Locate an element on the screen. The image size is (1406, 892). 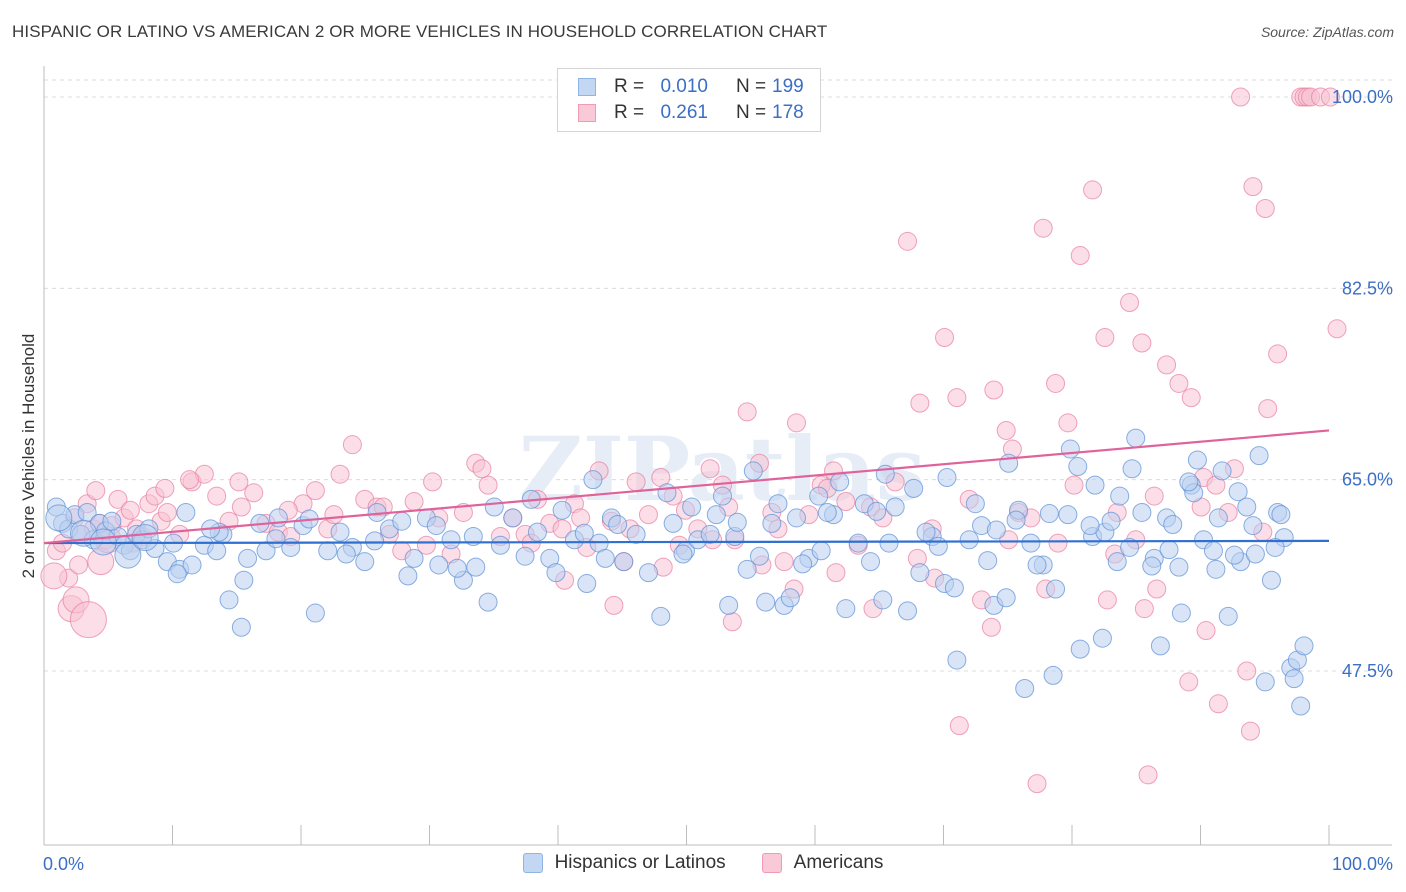
y-tick-label: 65.0% is located at coordinates (1367, 480).